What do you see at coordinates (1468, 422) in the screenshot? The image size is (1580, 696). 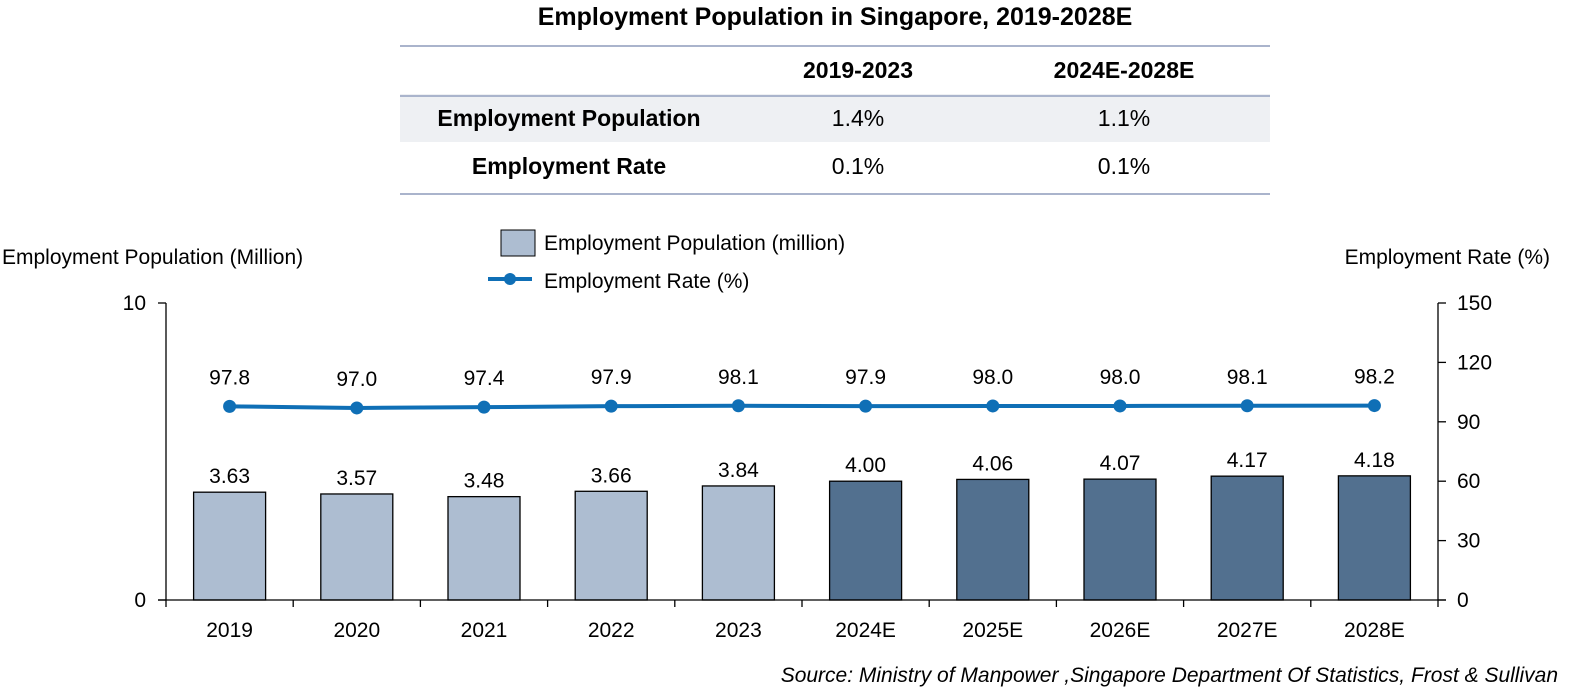 I see `y2-tick-label: 90` at bounding box center [1468, 422].